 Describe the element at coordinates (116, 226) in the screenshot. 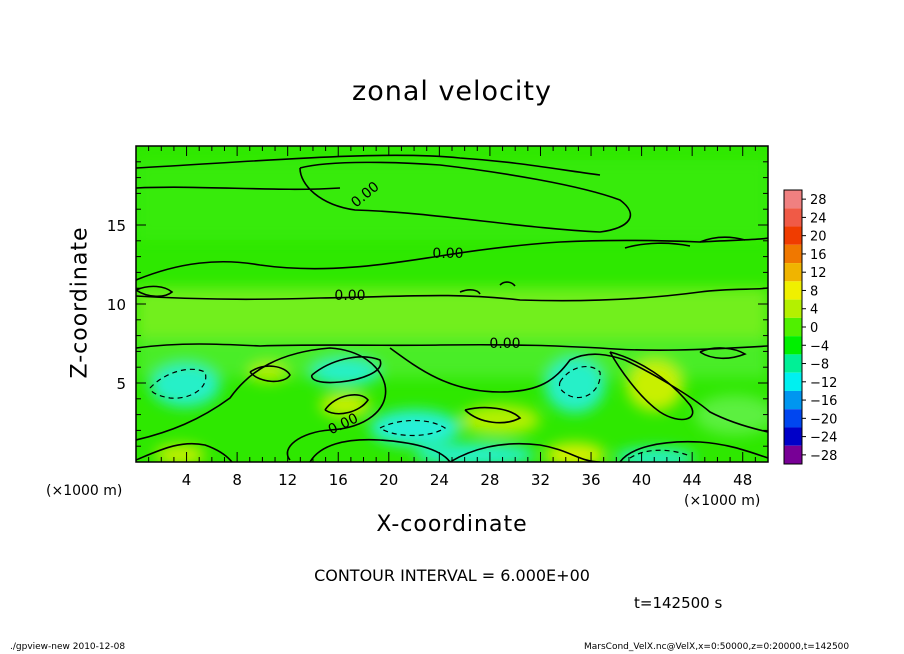

I see `y-tick-label: 15` at that location.